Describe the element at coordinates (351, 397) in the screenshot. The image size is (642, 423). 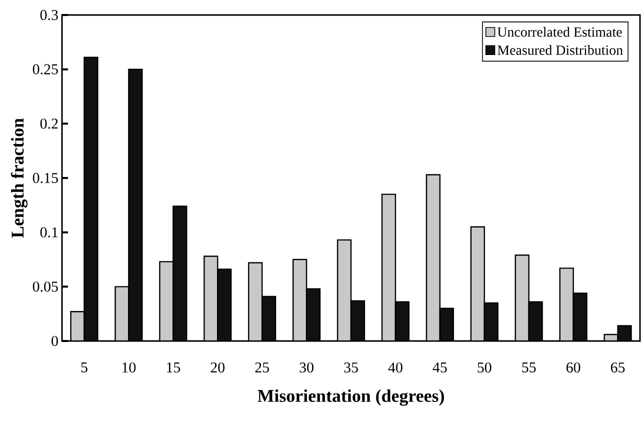
I see `x-axis-title: Misorientation (degrees)` at that location.